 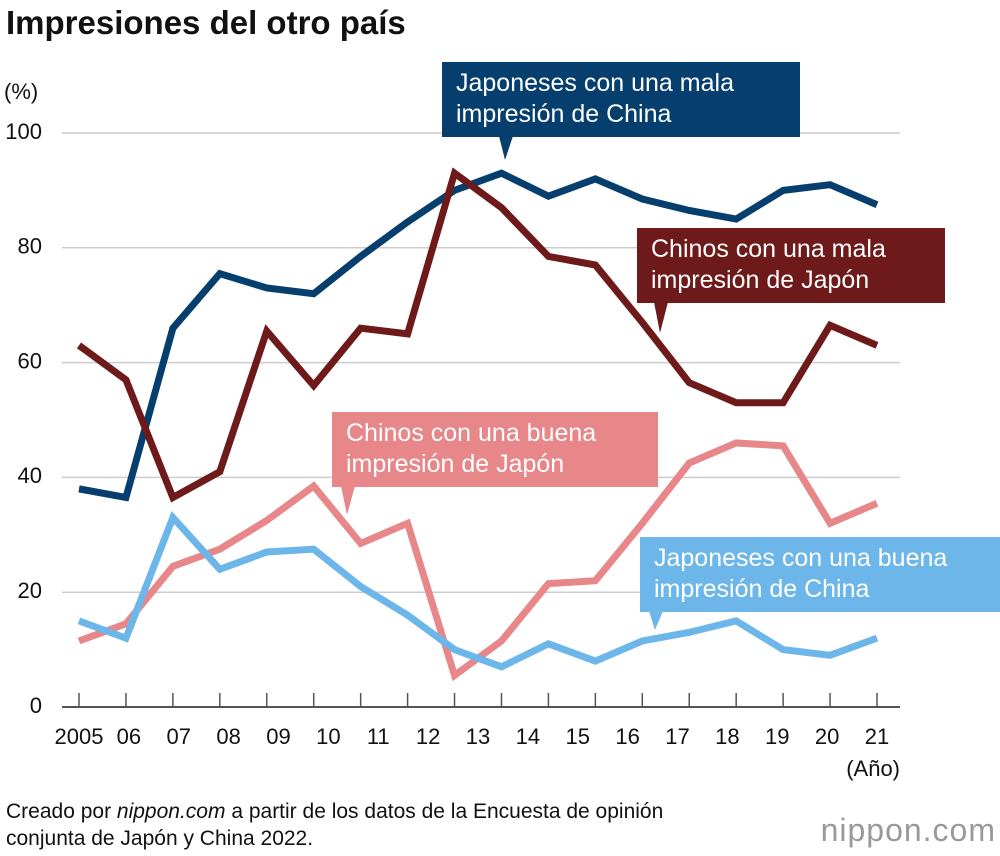 I want to click on x-tick-label: 21, so click(x=877, y=736).